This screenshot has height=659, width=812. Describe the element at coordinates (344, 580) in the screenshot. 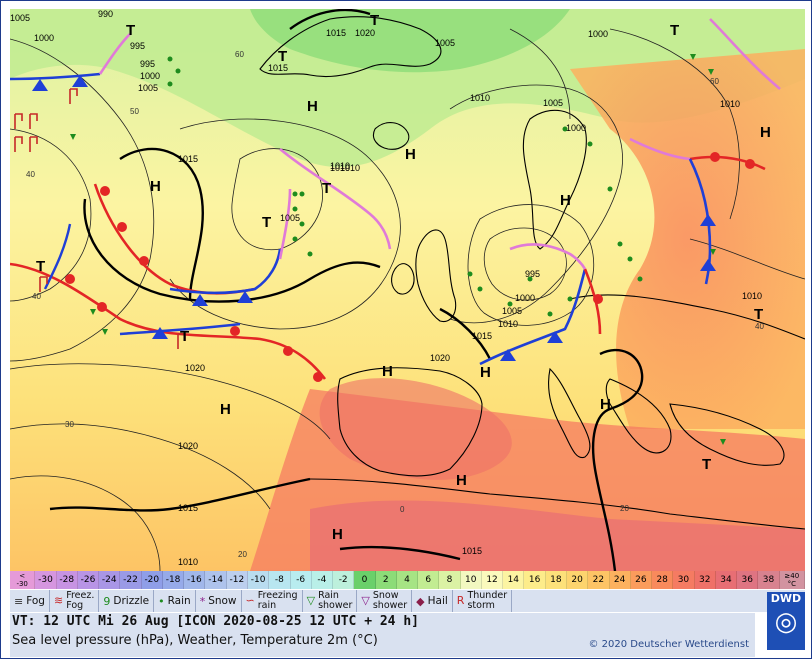

I see `temperature-legend-cell: -2` at that location.